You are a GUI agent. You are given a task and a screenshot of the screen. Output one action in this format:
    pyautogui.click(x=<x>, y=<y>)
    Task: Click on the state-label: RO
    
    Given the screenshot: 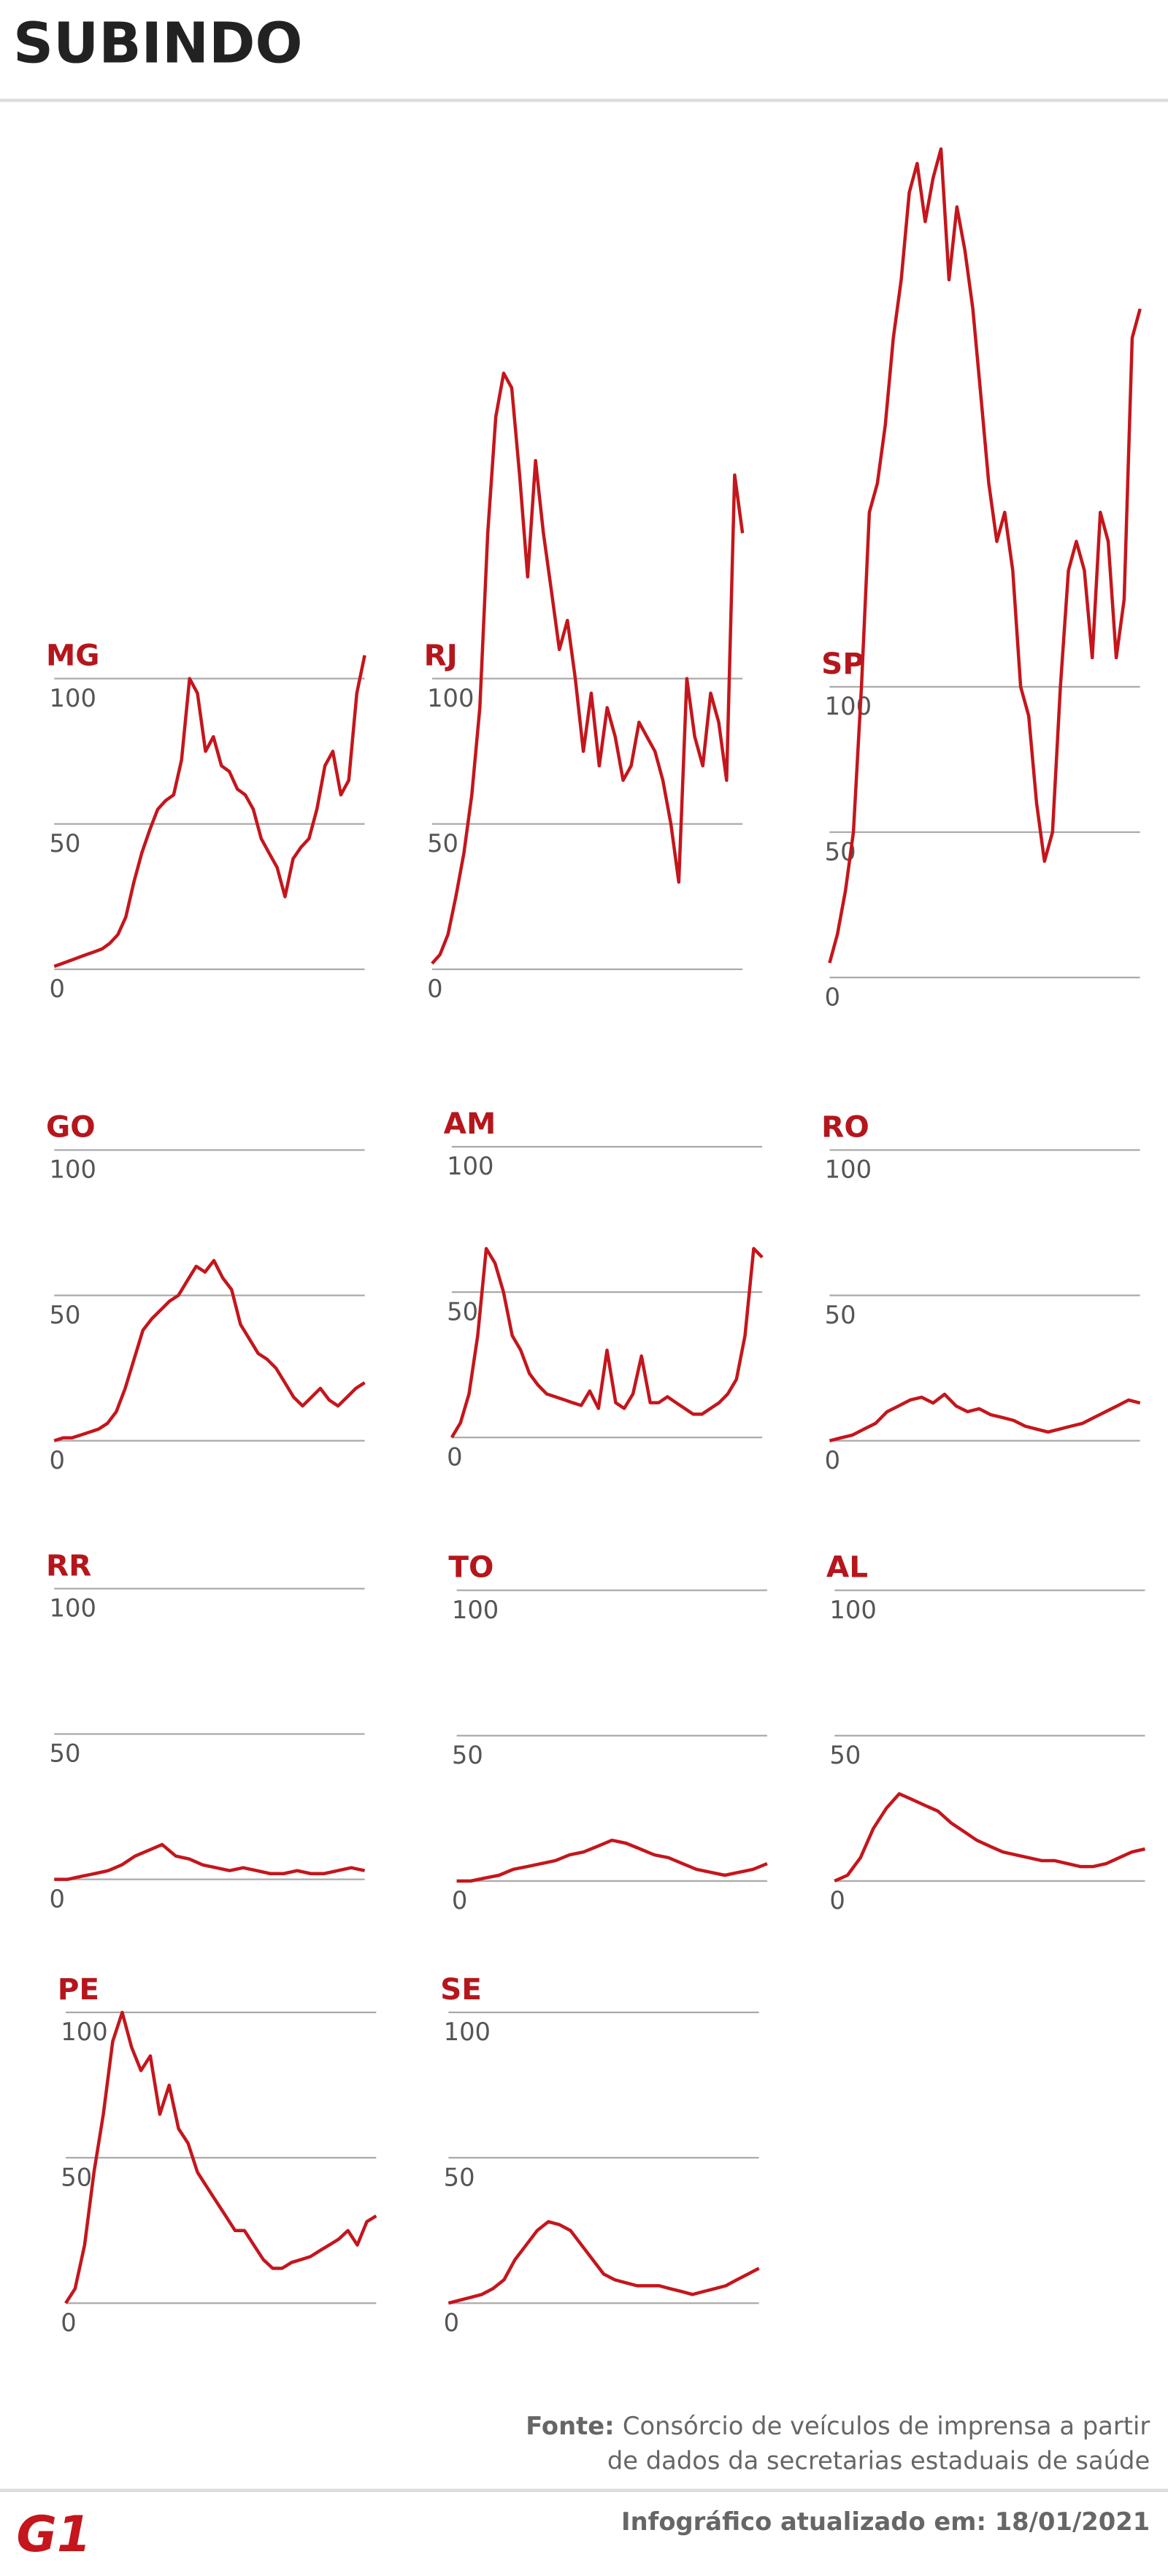 What is the action you would take?
    pyautogui.click(x=845, y=1126)
    